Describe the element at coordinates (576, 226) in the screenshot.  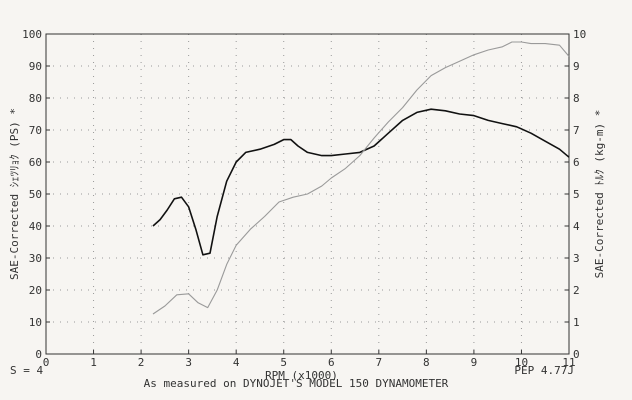
I see `y-right-tick-label: 4` at that location.